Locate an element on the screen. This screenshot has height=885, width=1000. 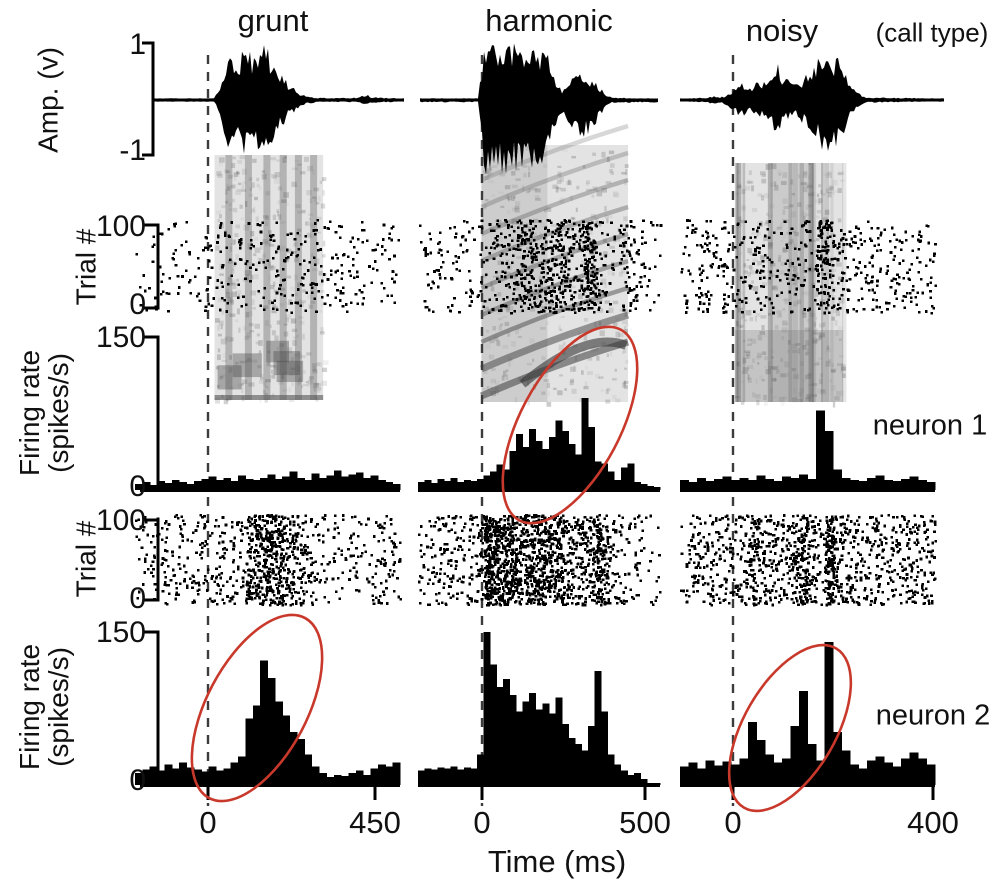
x-tick-400-noisy: 400 is located at coordinates (933, 822).